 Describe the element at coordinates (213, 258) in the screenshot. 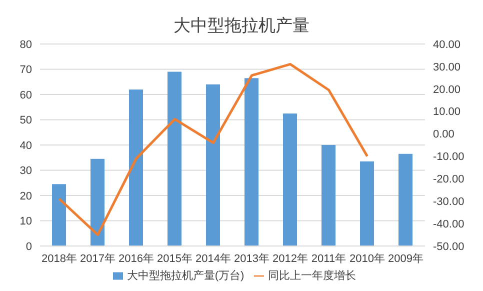

I see `x-tick-label: 2014年` at that location.